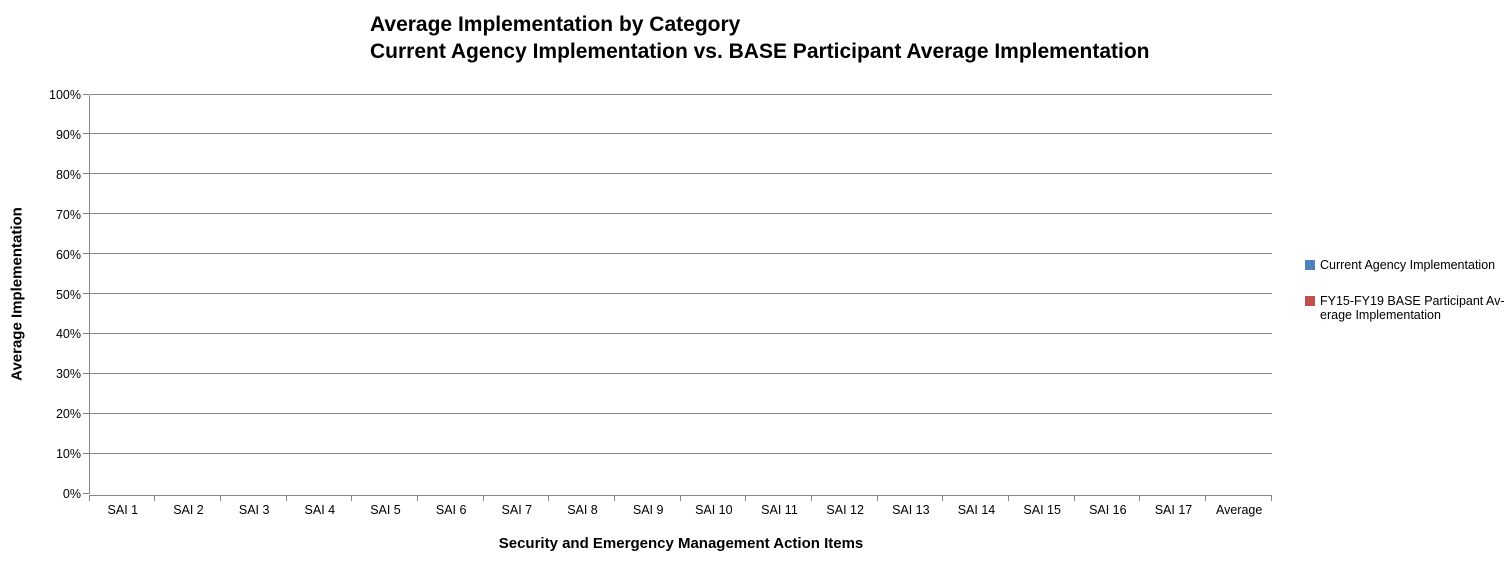 The width and height of the screenshot is (1509, 572). I want to click on x-axis-tick-label: SAI 9, so click(648, 510).